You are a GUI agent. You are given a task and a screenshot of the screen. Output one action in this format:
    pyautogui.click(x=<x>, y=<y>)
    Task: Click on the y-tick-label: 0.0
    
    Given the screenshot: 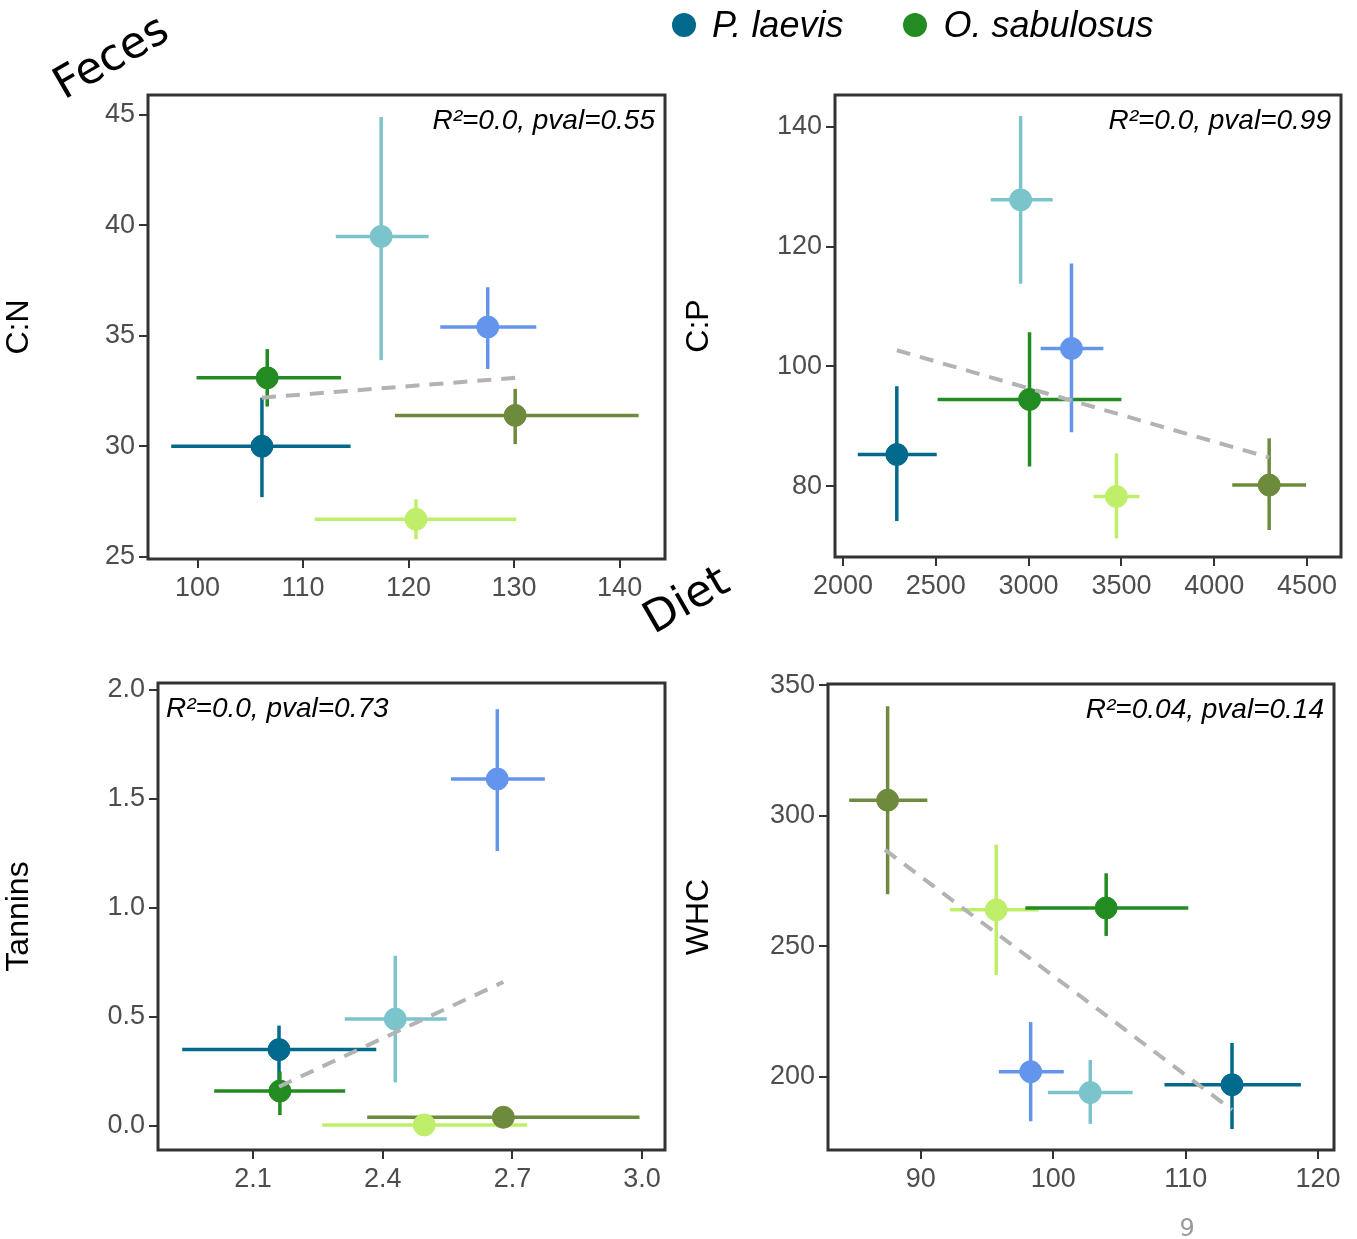 What is the action you would take?
    pyautogui.click(x=126, y=1124)
    